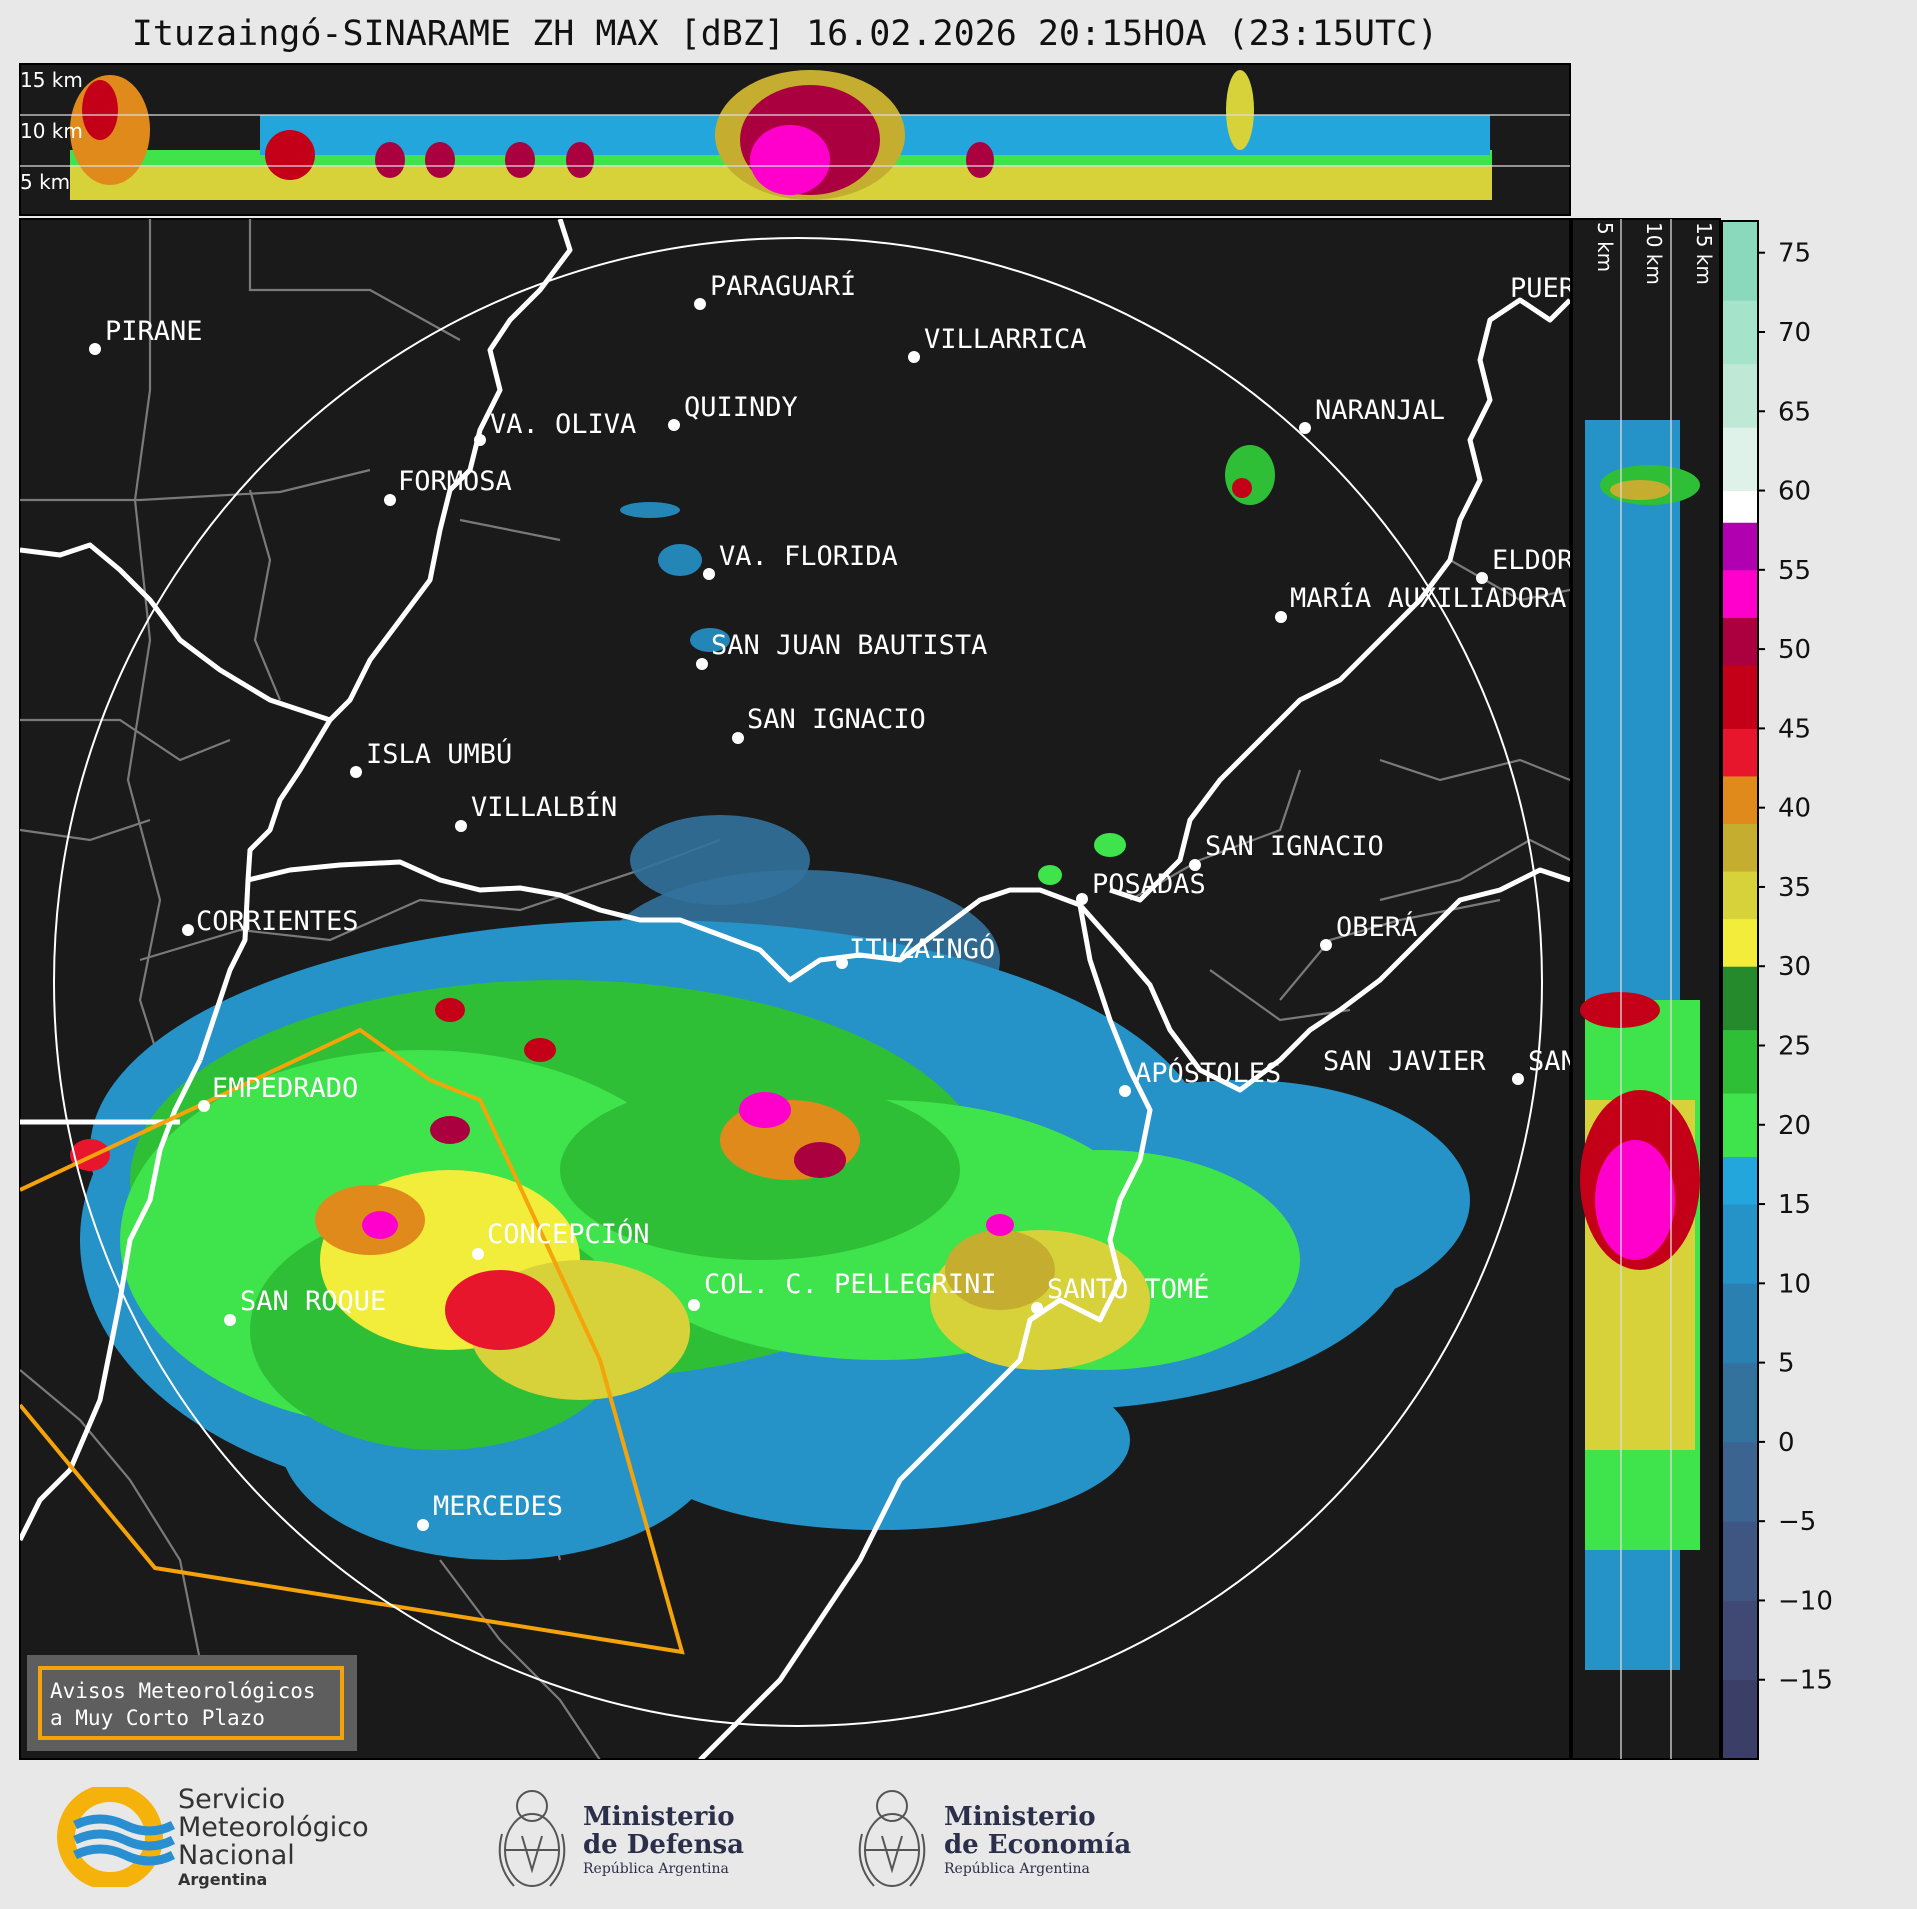 The width and height of the screenshot is (1917, 1909). Describe the element at coordinates (1552, 1061) in the screenshot. I see `place-label: SAN` at that location.